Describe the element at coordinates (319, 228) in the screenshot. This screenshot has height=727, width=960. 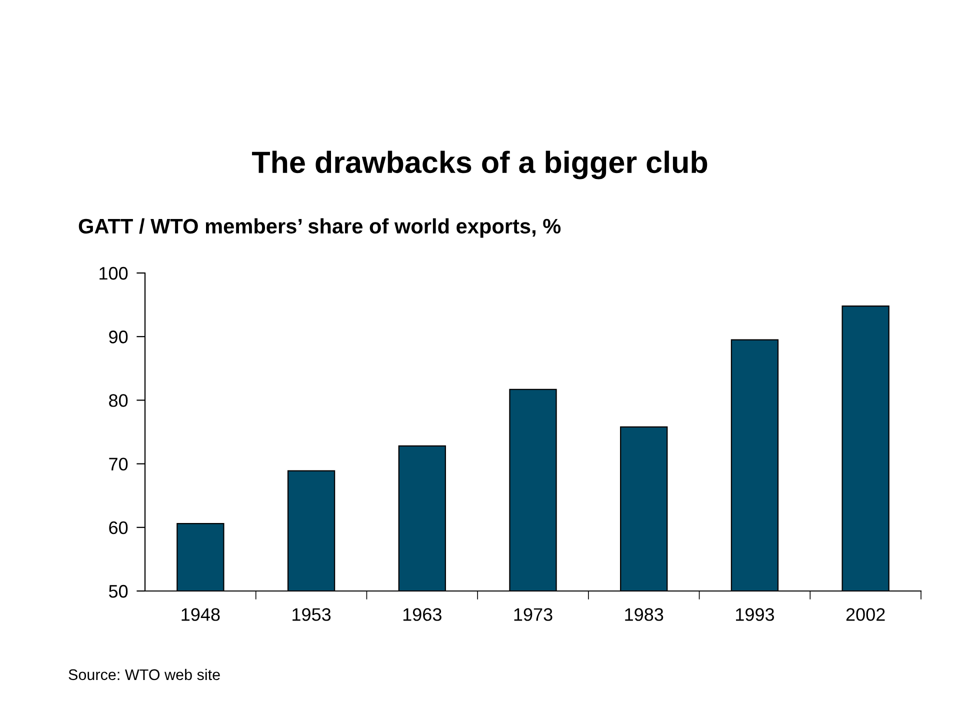
I see `chart-subtitle: GATT / WTO members’ share of world exports, %` at that location.